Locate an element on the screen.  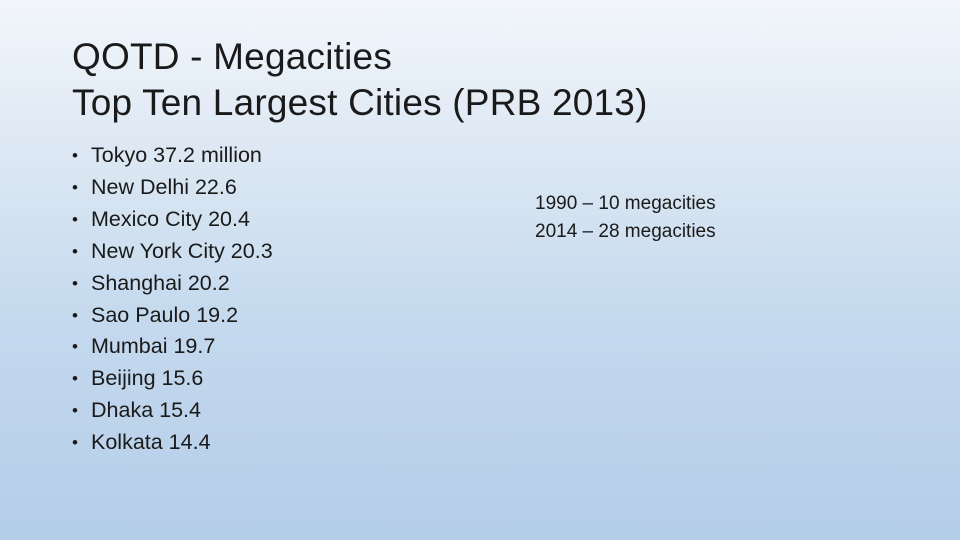
list-item: • Kolkata 14.4 is located at coordinates (172, 443).